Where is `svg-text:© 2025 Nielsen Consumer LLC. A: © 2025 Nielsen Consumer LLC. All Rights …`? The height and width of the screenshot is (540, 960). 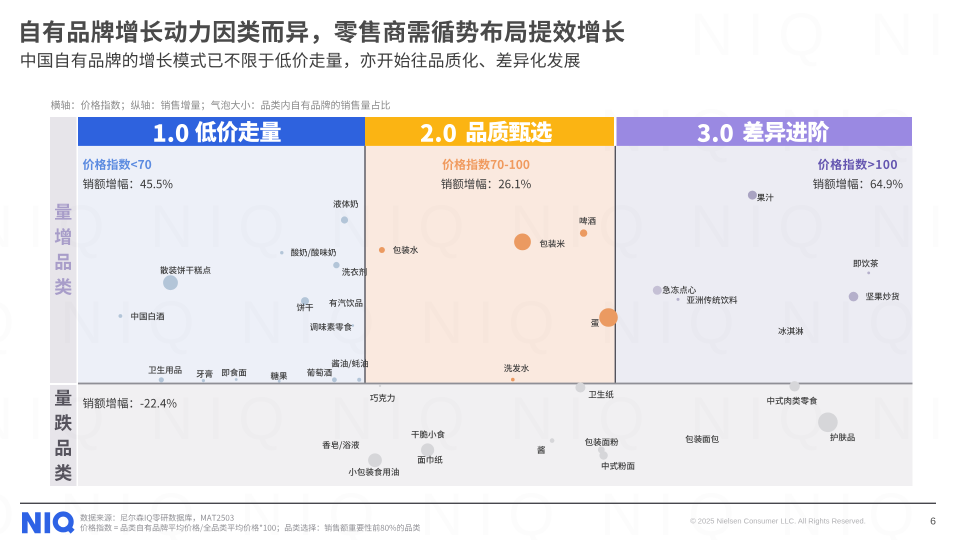 svg-text:© 2025 Nielsen Consumer LLC. A: © 2025 Nielsen Consumer LLC. All Rights … is located at coordinates (778, 521).